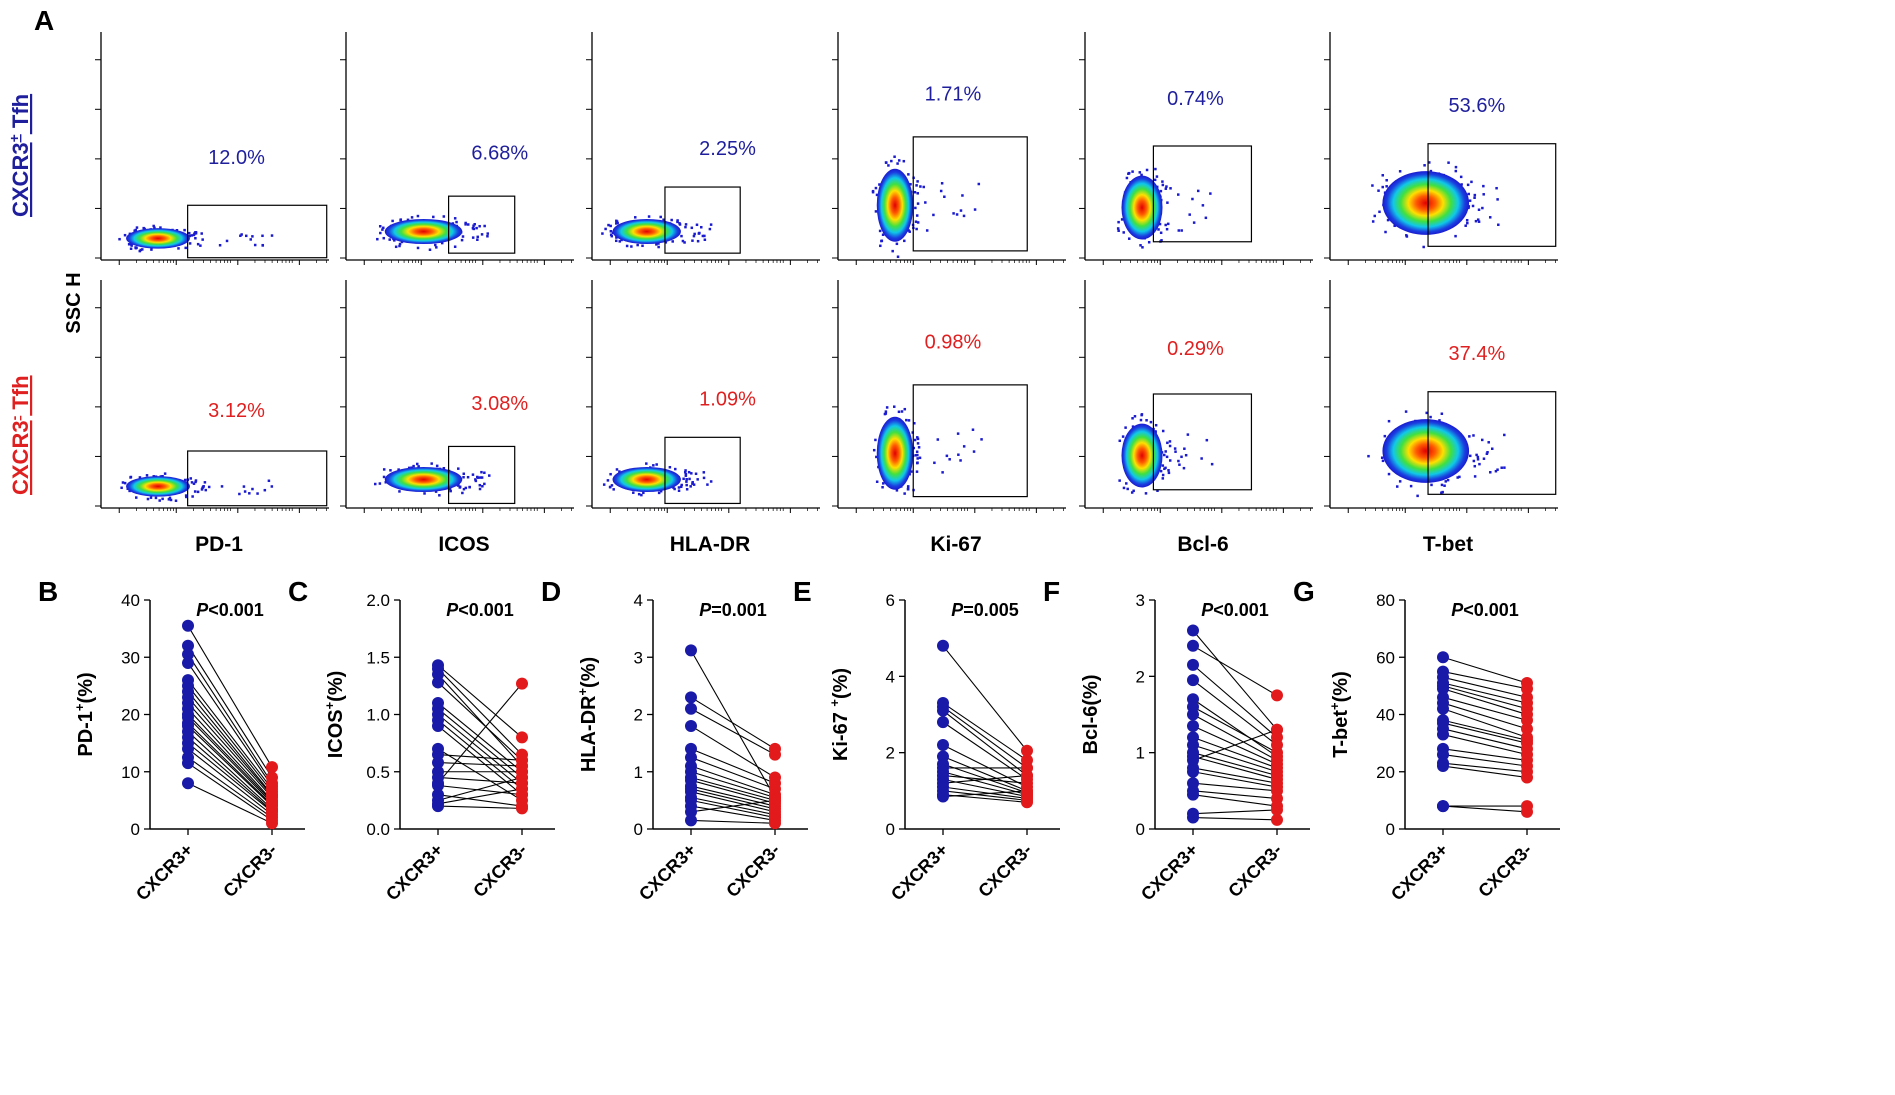 This screenshot has height=1095, width=1895. What do you see at coordinates (1005, 871) in the screenshot?
I see `x-category-label-cxcr3: CXCR3-` at bounding box center [1005, 871].